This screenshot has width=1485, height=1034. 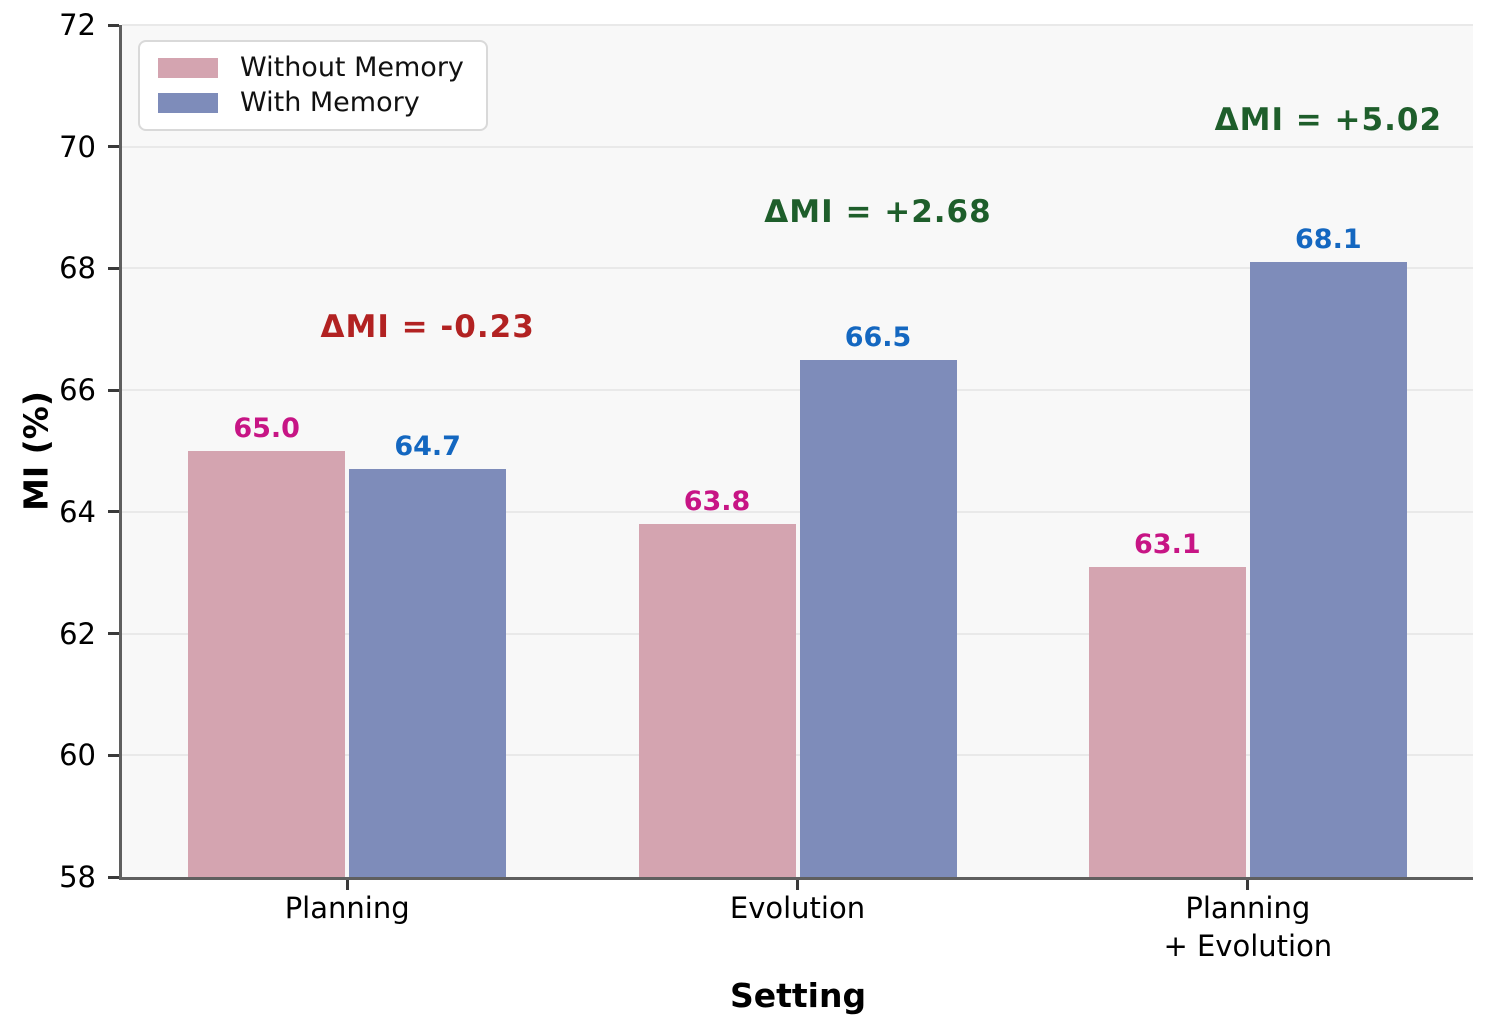 I want to click on legend-item-with-memory: With Memory, so click(x=313, y=102).